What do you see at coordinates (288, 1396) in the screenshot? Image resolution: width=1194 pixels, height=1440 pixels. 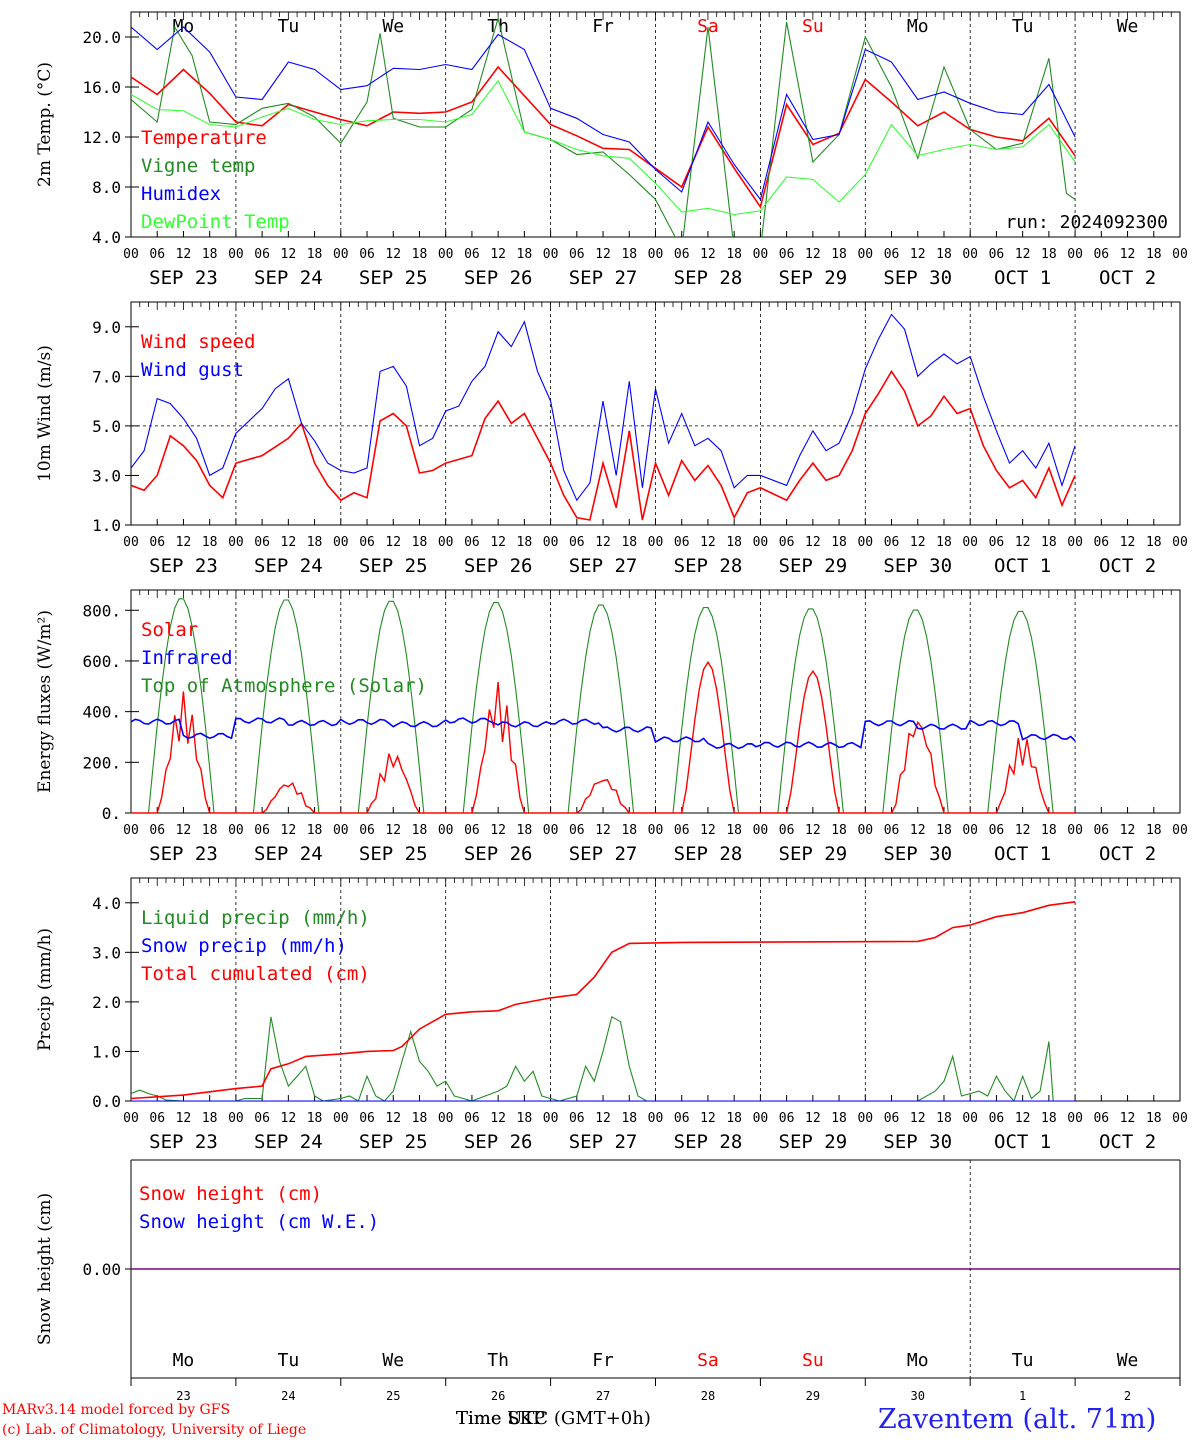 I see `date-number: 24` at bounding box center [288, 1396].